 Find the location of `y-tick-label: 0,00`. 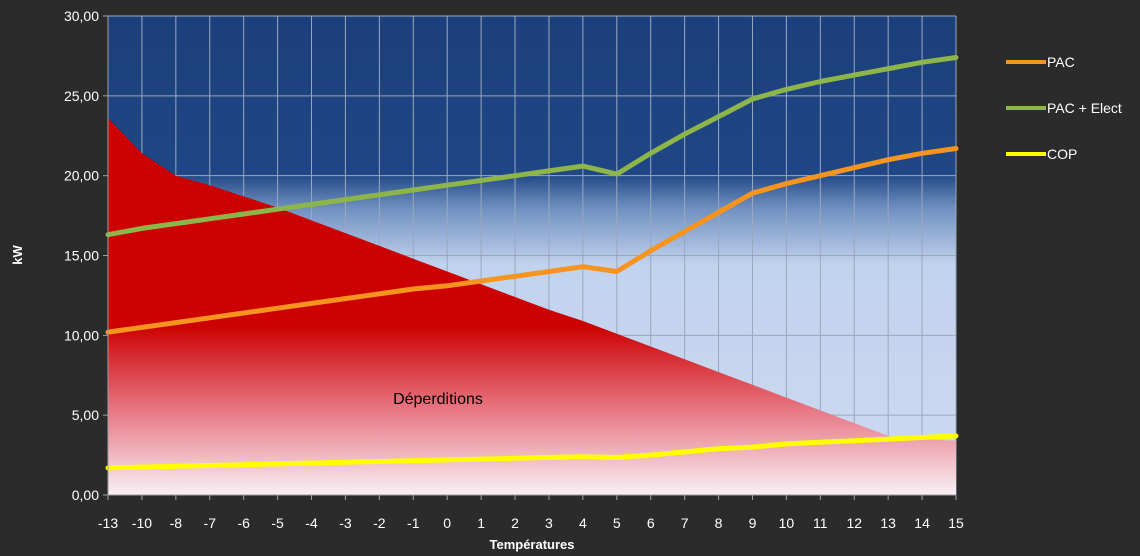

y-tick-label: 0,00 is located at coordinates (85, 495).